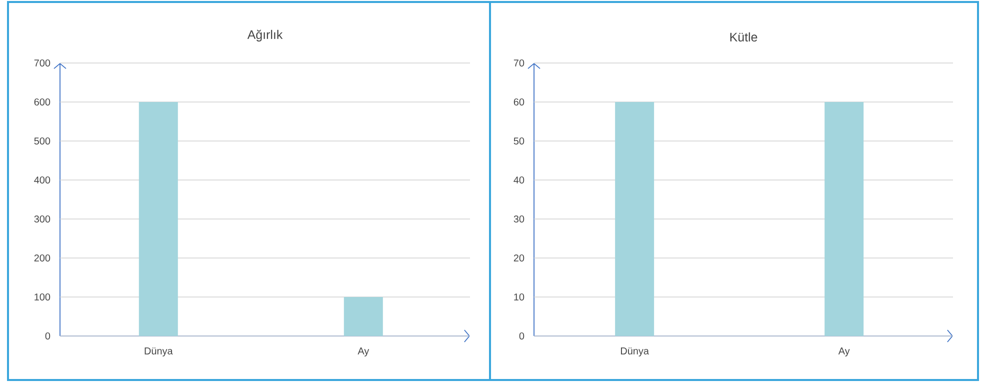 Image resolution: width=981 pixels, height=388 pixels. I want to click on y-tick-label: 500, so click(42, 141).